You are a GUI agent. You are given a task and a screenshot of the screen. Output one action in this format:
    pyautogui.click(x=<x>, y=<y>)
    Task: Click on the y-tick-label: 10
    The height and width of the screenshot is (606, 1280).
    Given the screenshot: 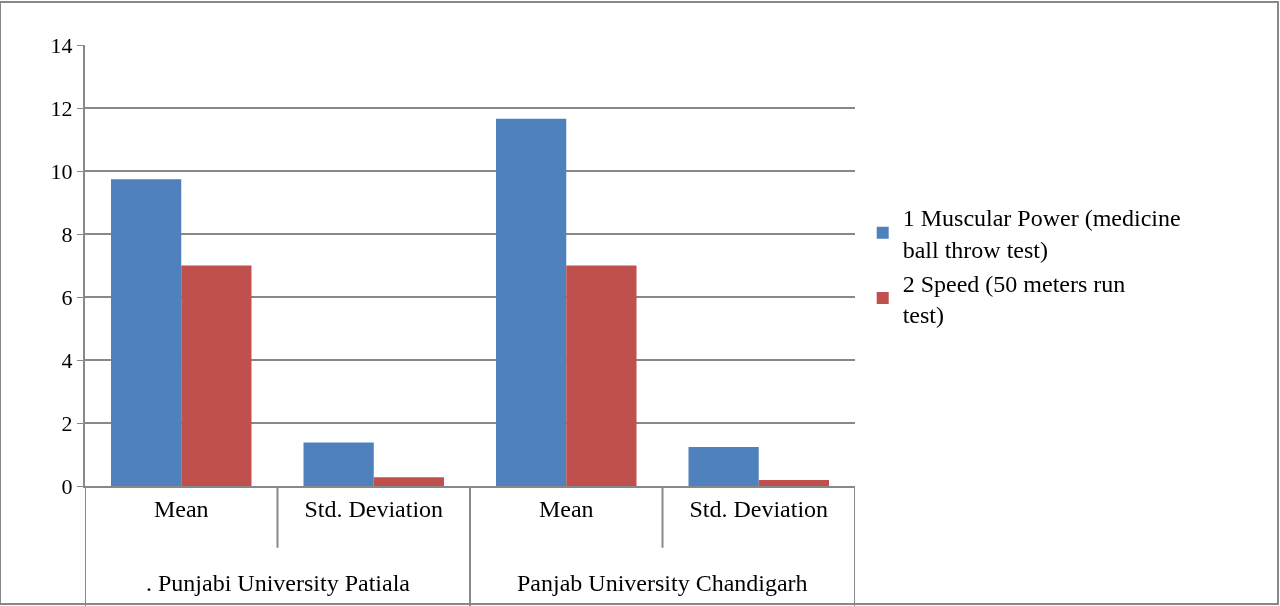 What is the action you would take?
    pyautogui.click(x=61, y=171)
    